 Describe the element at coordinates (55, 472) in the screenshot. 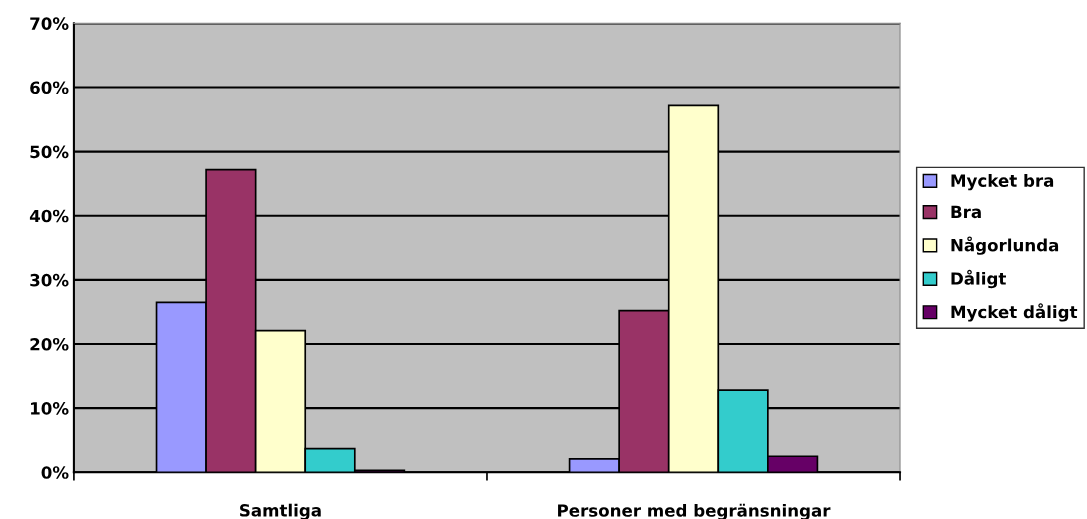

I see `y-tick-label: 0%` at that location.